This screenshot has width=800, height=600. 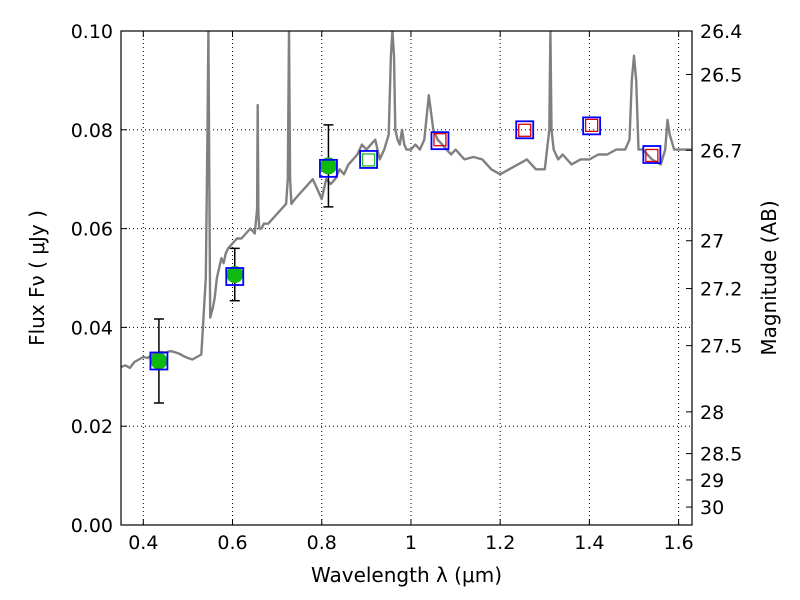 I want to click on y2-tick-label: 26.7, so click(x=721, y=151).